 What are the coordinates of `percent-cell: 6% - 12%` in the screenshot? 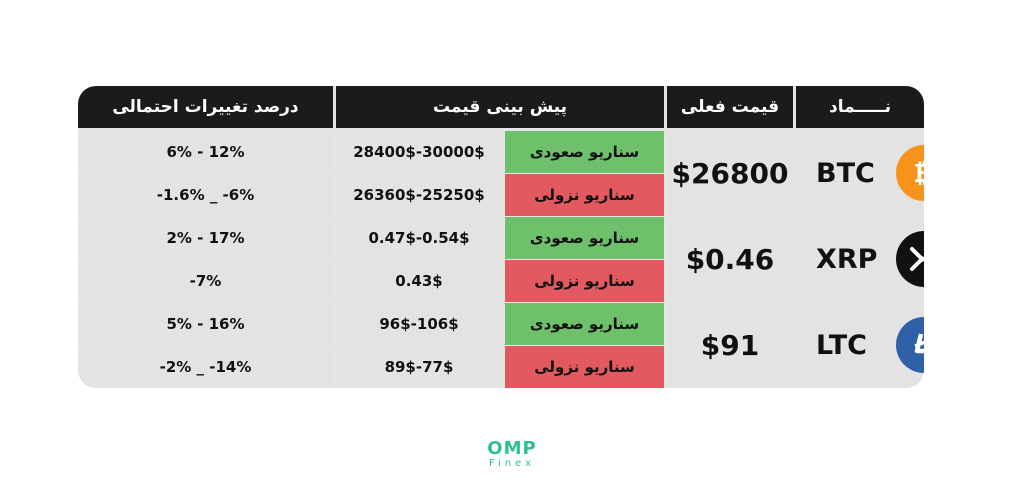 It's located at (205, 152).